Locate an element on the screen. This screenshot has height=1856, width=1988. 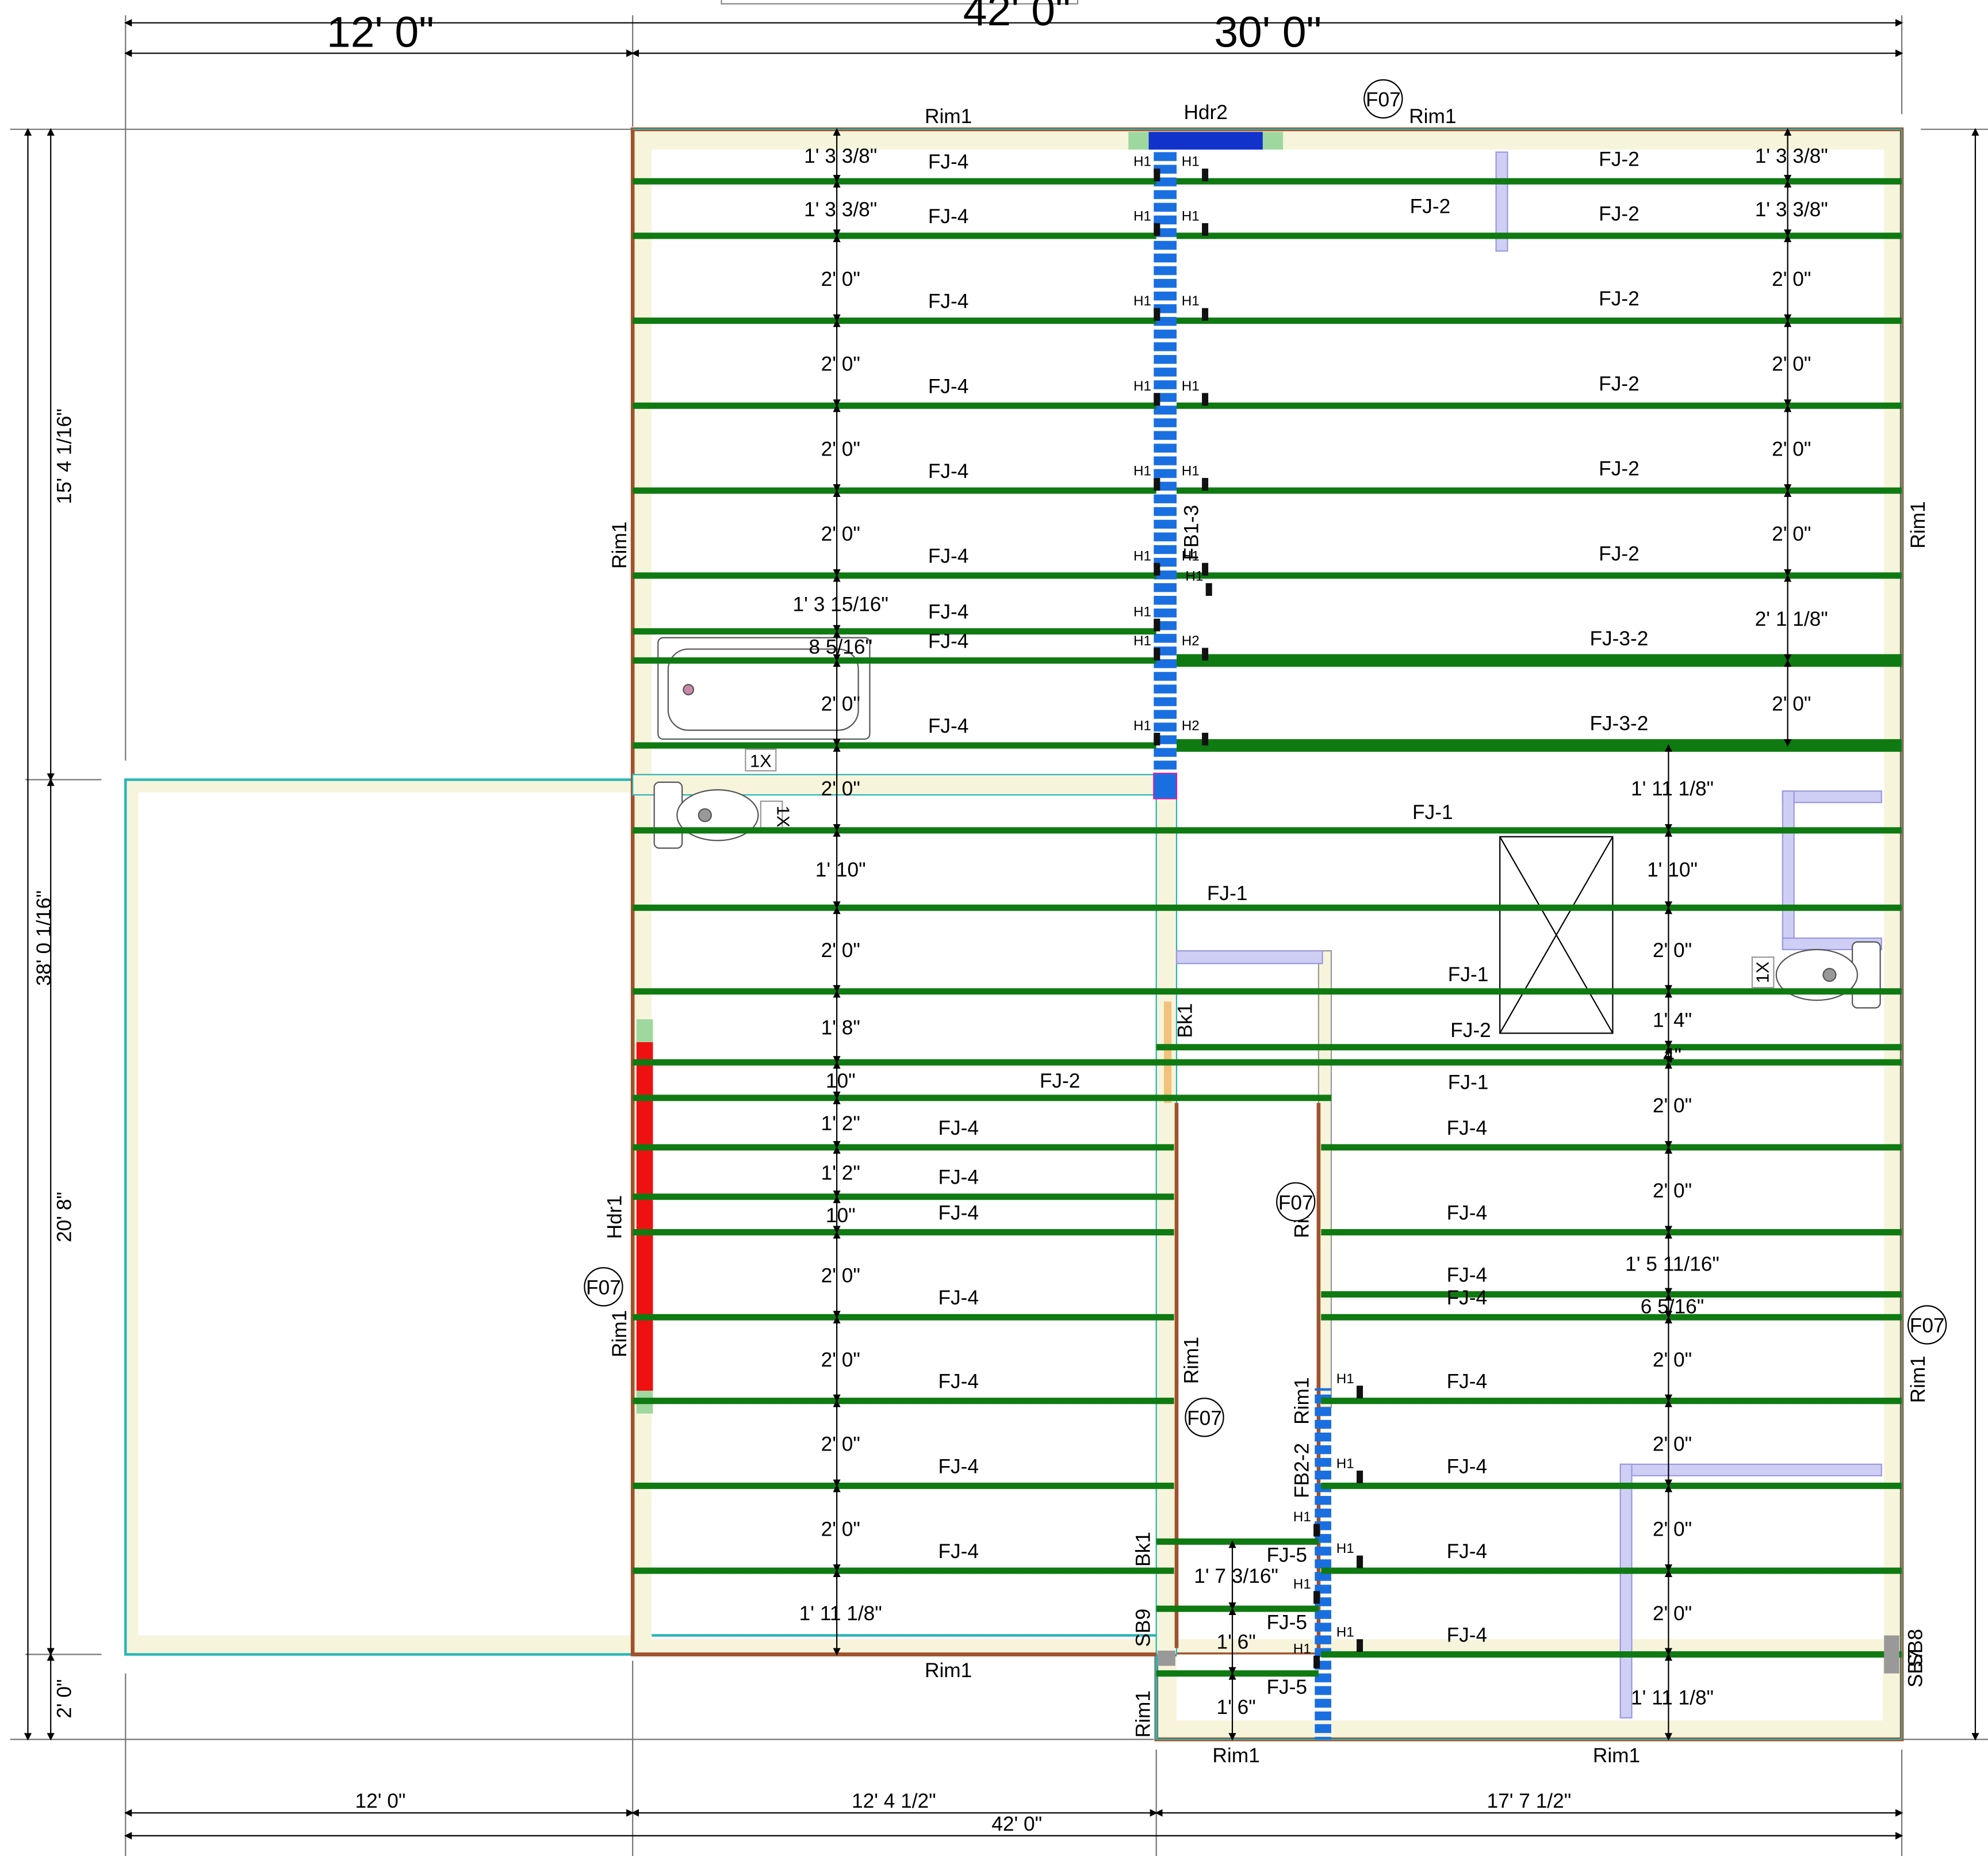
joist-stair-label-1: FJ-5 is located at coordinates (1288, 1622).